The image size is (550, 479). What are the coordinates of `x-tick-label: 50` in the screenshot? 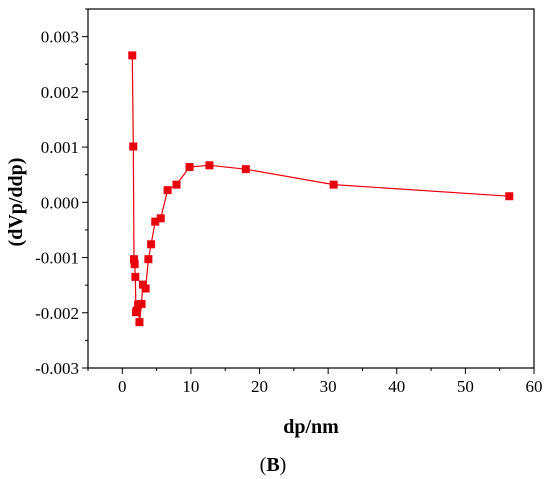 It's located at (465, 386).